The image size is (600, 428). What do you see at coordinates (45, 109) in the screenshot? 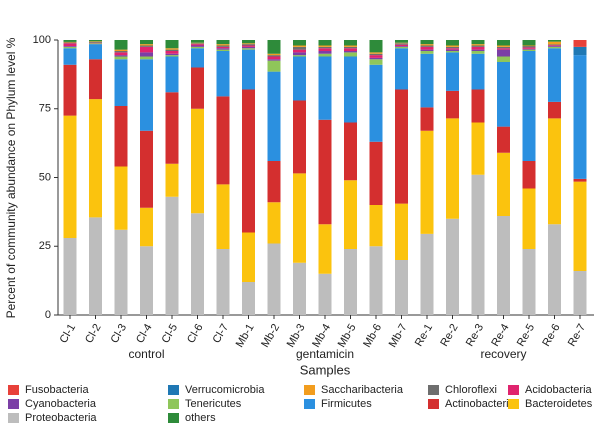
I see `y-tick-label: 75` at bounding box center [45, 109].